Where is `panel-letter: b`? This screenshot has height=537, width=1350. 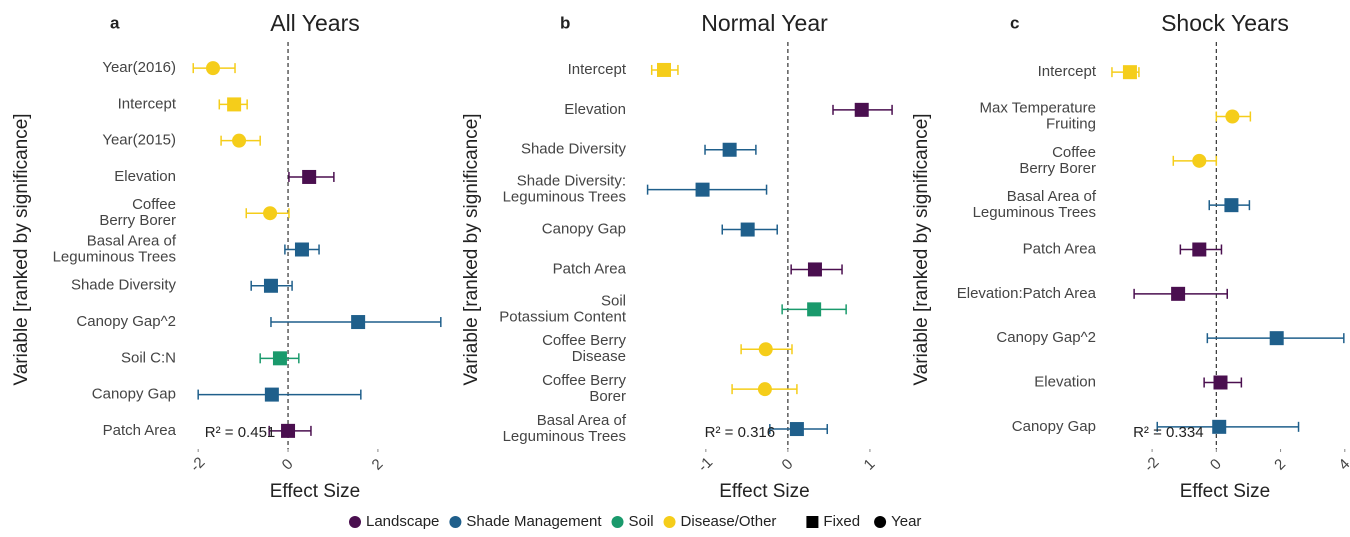
panel-letter: b is located at coordinates (565, 22).